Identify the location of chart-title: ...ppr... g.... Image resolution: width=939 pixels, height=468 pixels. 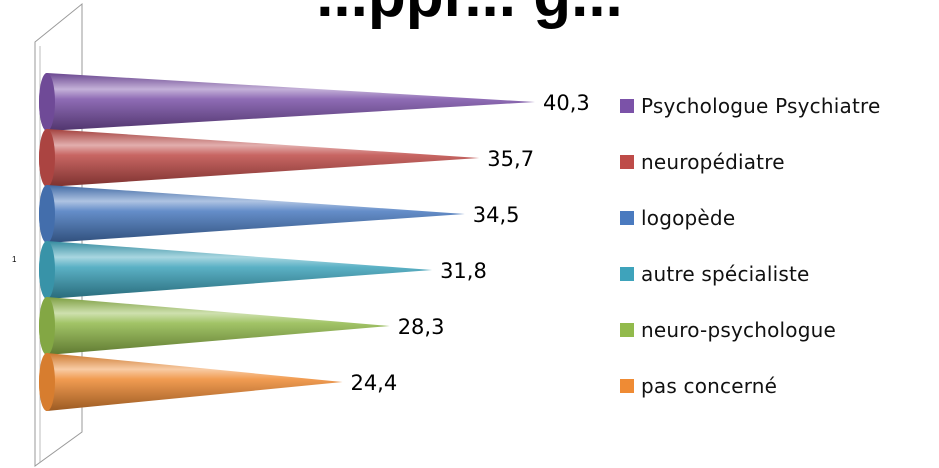
(469, 15).